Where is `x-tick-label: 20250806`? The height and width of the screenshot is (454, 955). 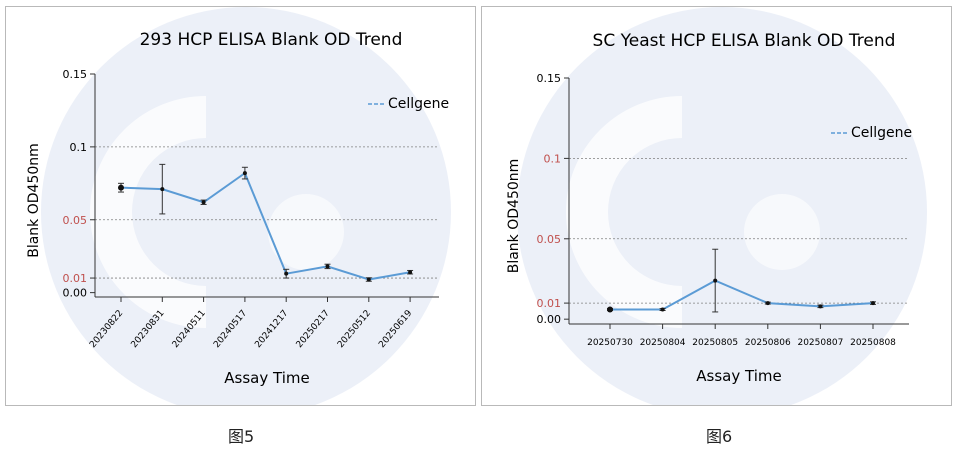
x-tick-label: 20250806 is located at coordinates (768, 343).